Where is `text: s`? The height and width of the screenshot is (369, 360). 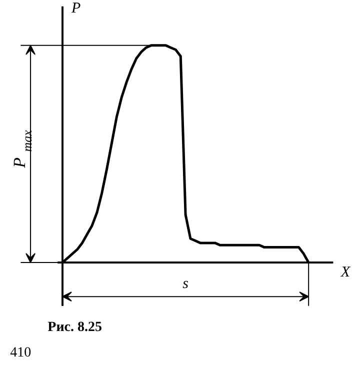
text: s is located at coordinates (185, 284).